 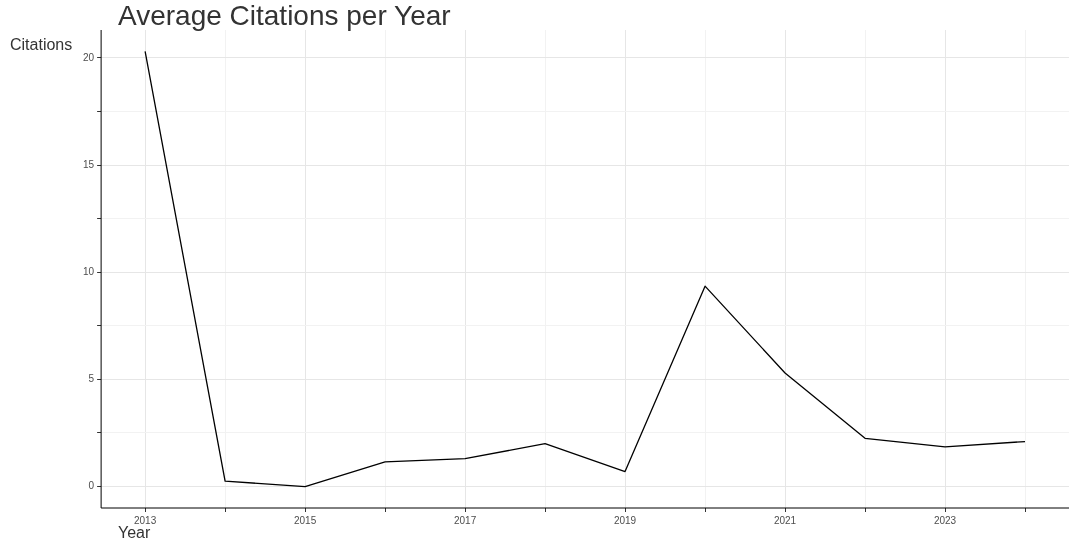 What do you see at coordinates (91, 486) in the screenshot?
I see `y-tick-label: 0` at bounding box center [91, 486].